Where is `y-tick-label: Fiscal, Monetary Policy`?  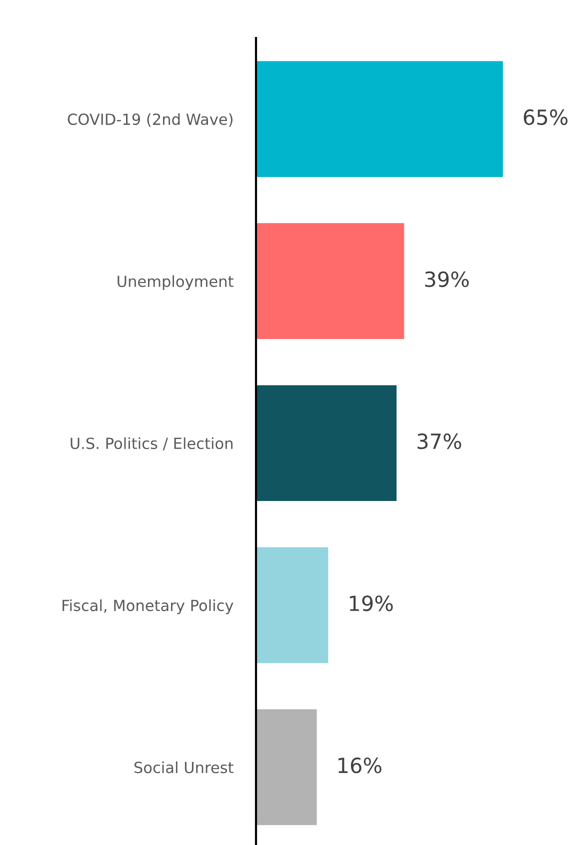 y-tick-label: Fiscal, Monetary Policy is located at coordinates (148, 606).